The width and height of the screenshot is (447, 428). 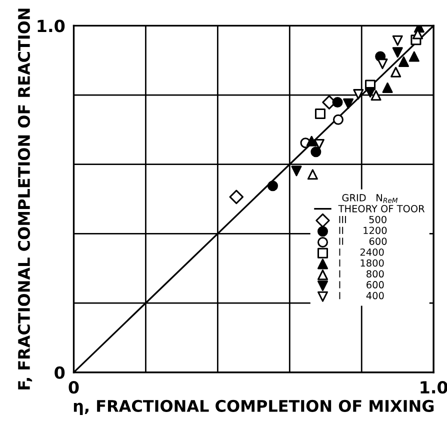 I want to click on legend-label: I 600, so click(x=361, y=284).